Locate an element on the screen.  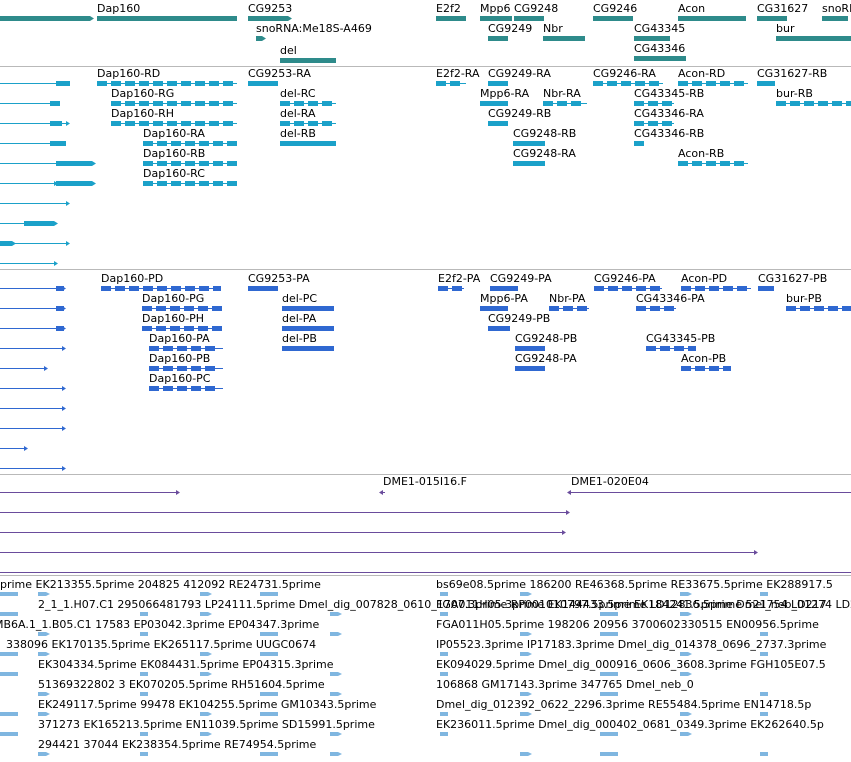
transcript-label: CG9249-RA is located at coordinates (519, 73).